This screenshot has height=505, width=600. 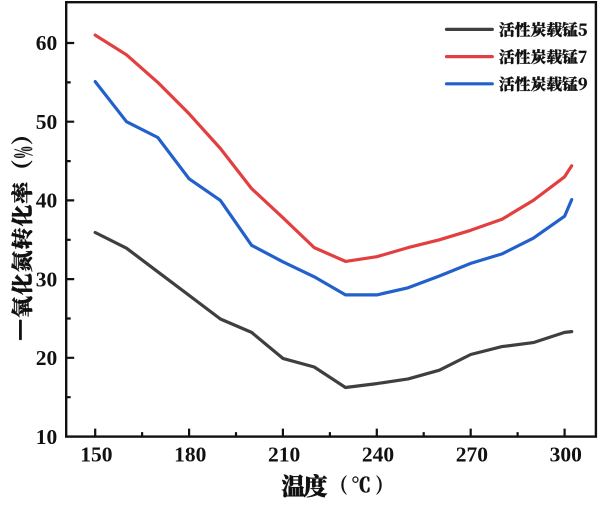 I want to click on svg-text: 50, so click(x=47, y=122).